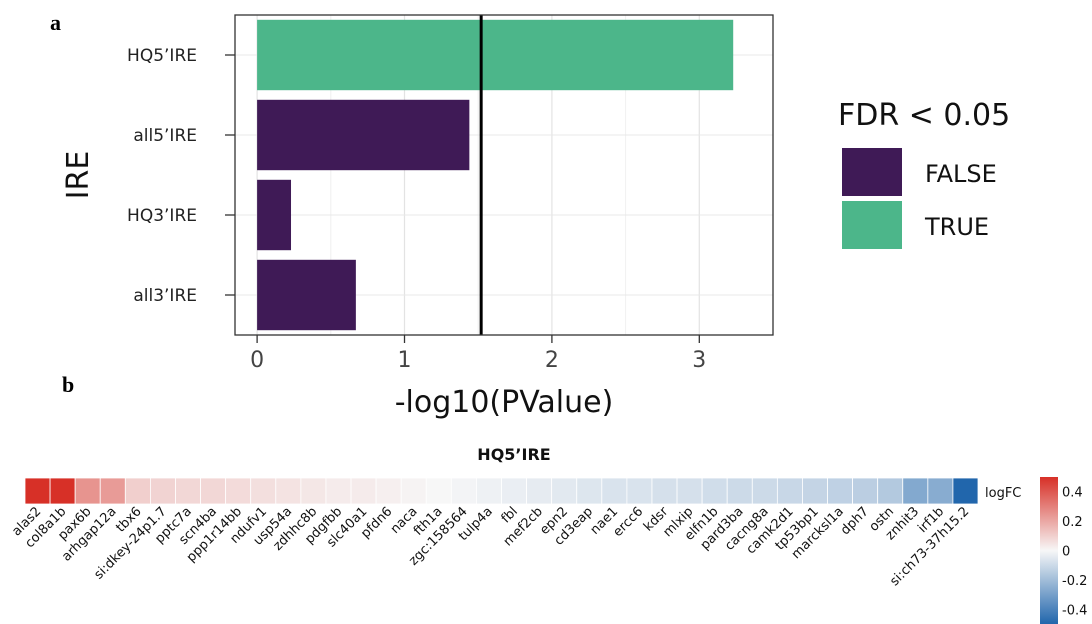 The width and height of the screenshot is (1092, 624). Describe the element at coordinates (1074, 610) in the screenshot. I see `colorbar-tick-label: -0.4` at that location.